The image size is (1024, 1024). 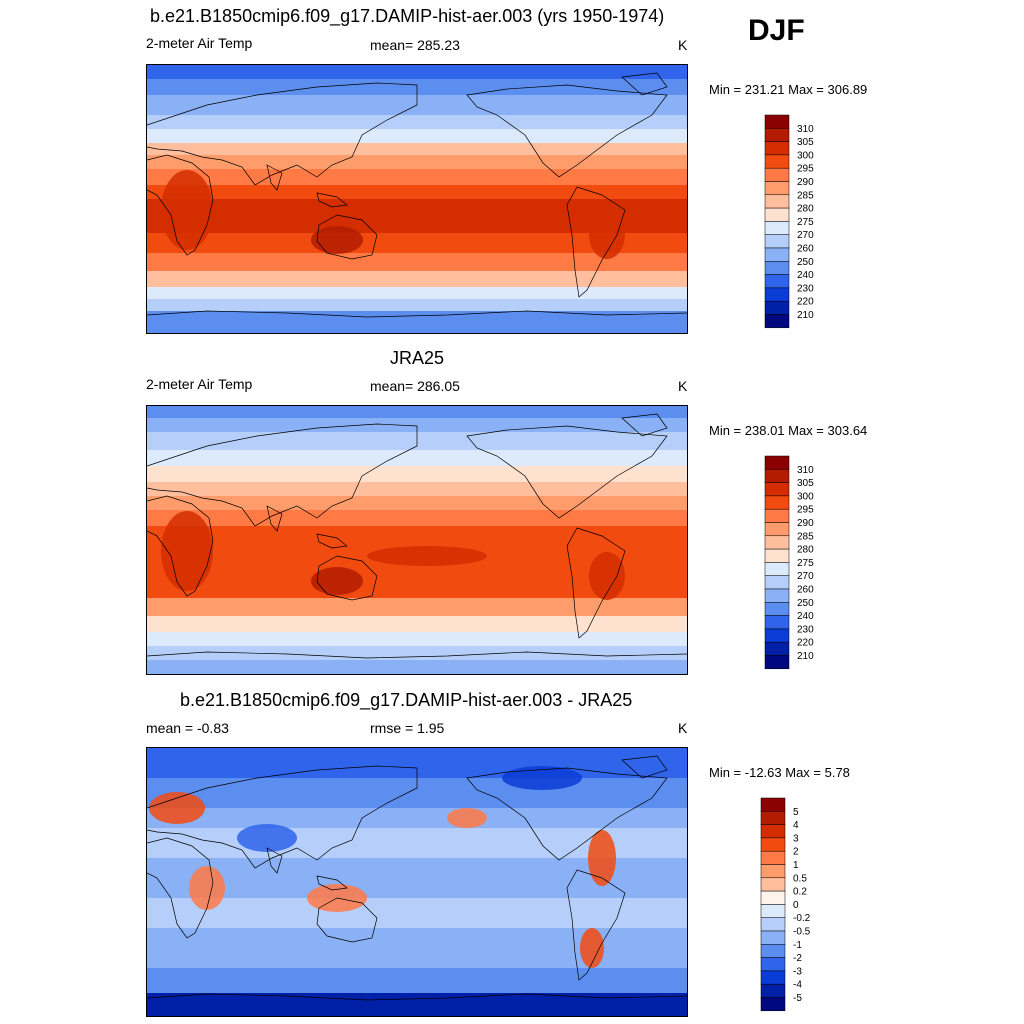 What do you see at coordinates (796, 852) in the screenshot?
I see `colorbar-tick-label: 2` at bounding box center [796, 852].